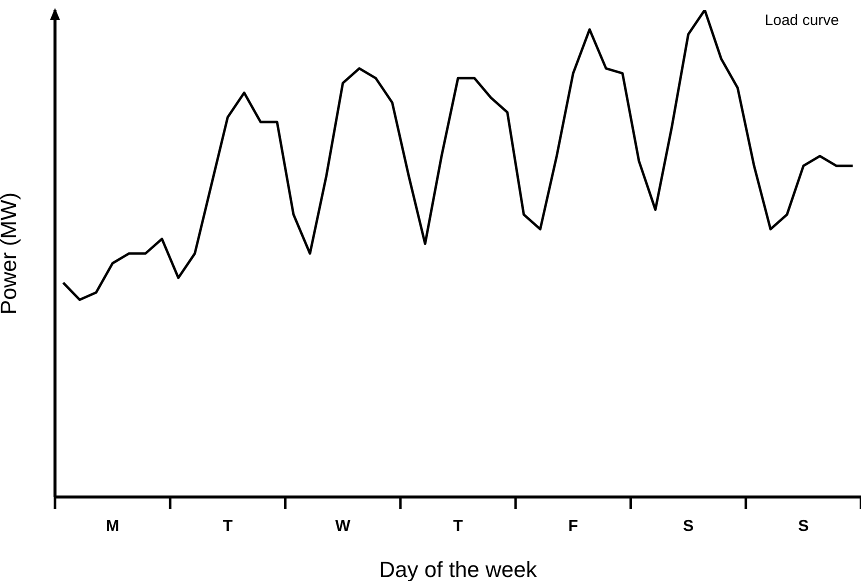  Describe the element at coordinates (801, 20) in the screenshot. I see `text: Load curve` at that location.